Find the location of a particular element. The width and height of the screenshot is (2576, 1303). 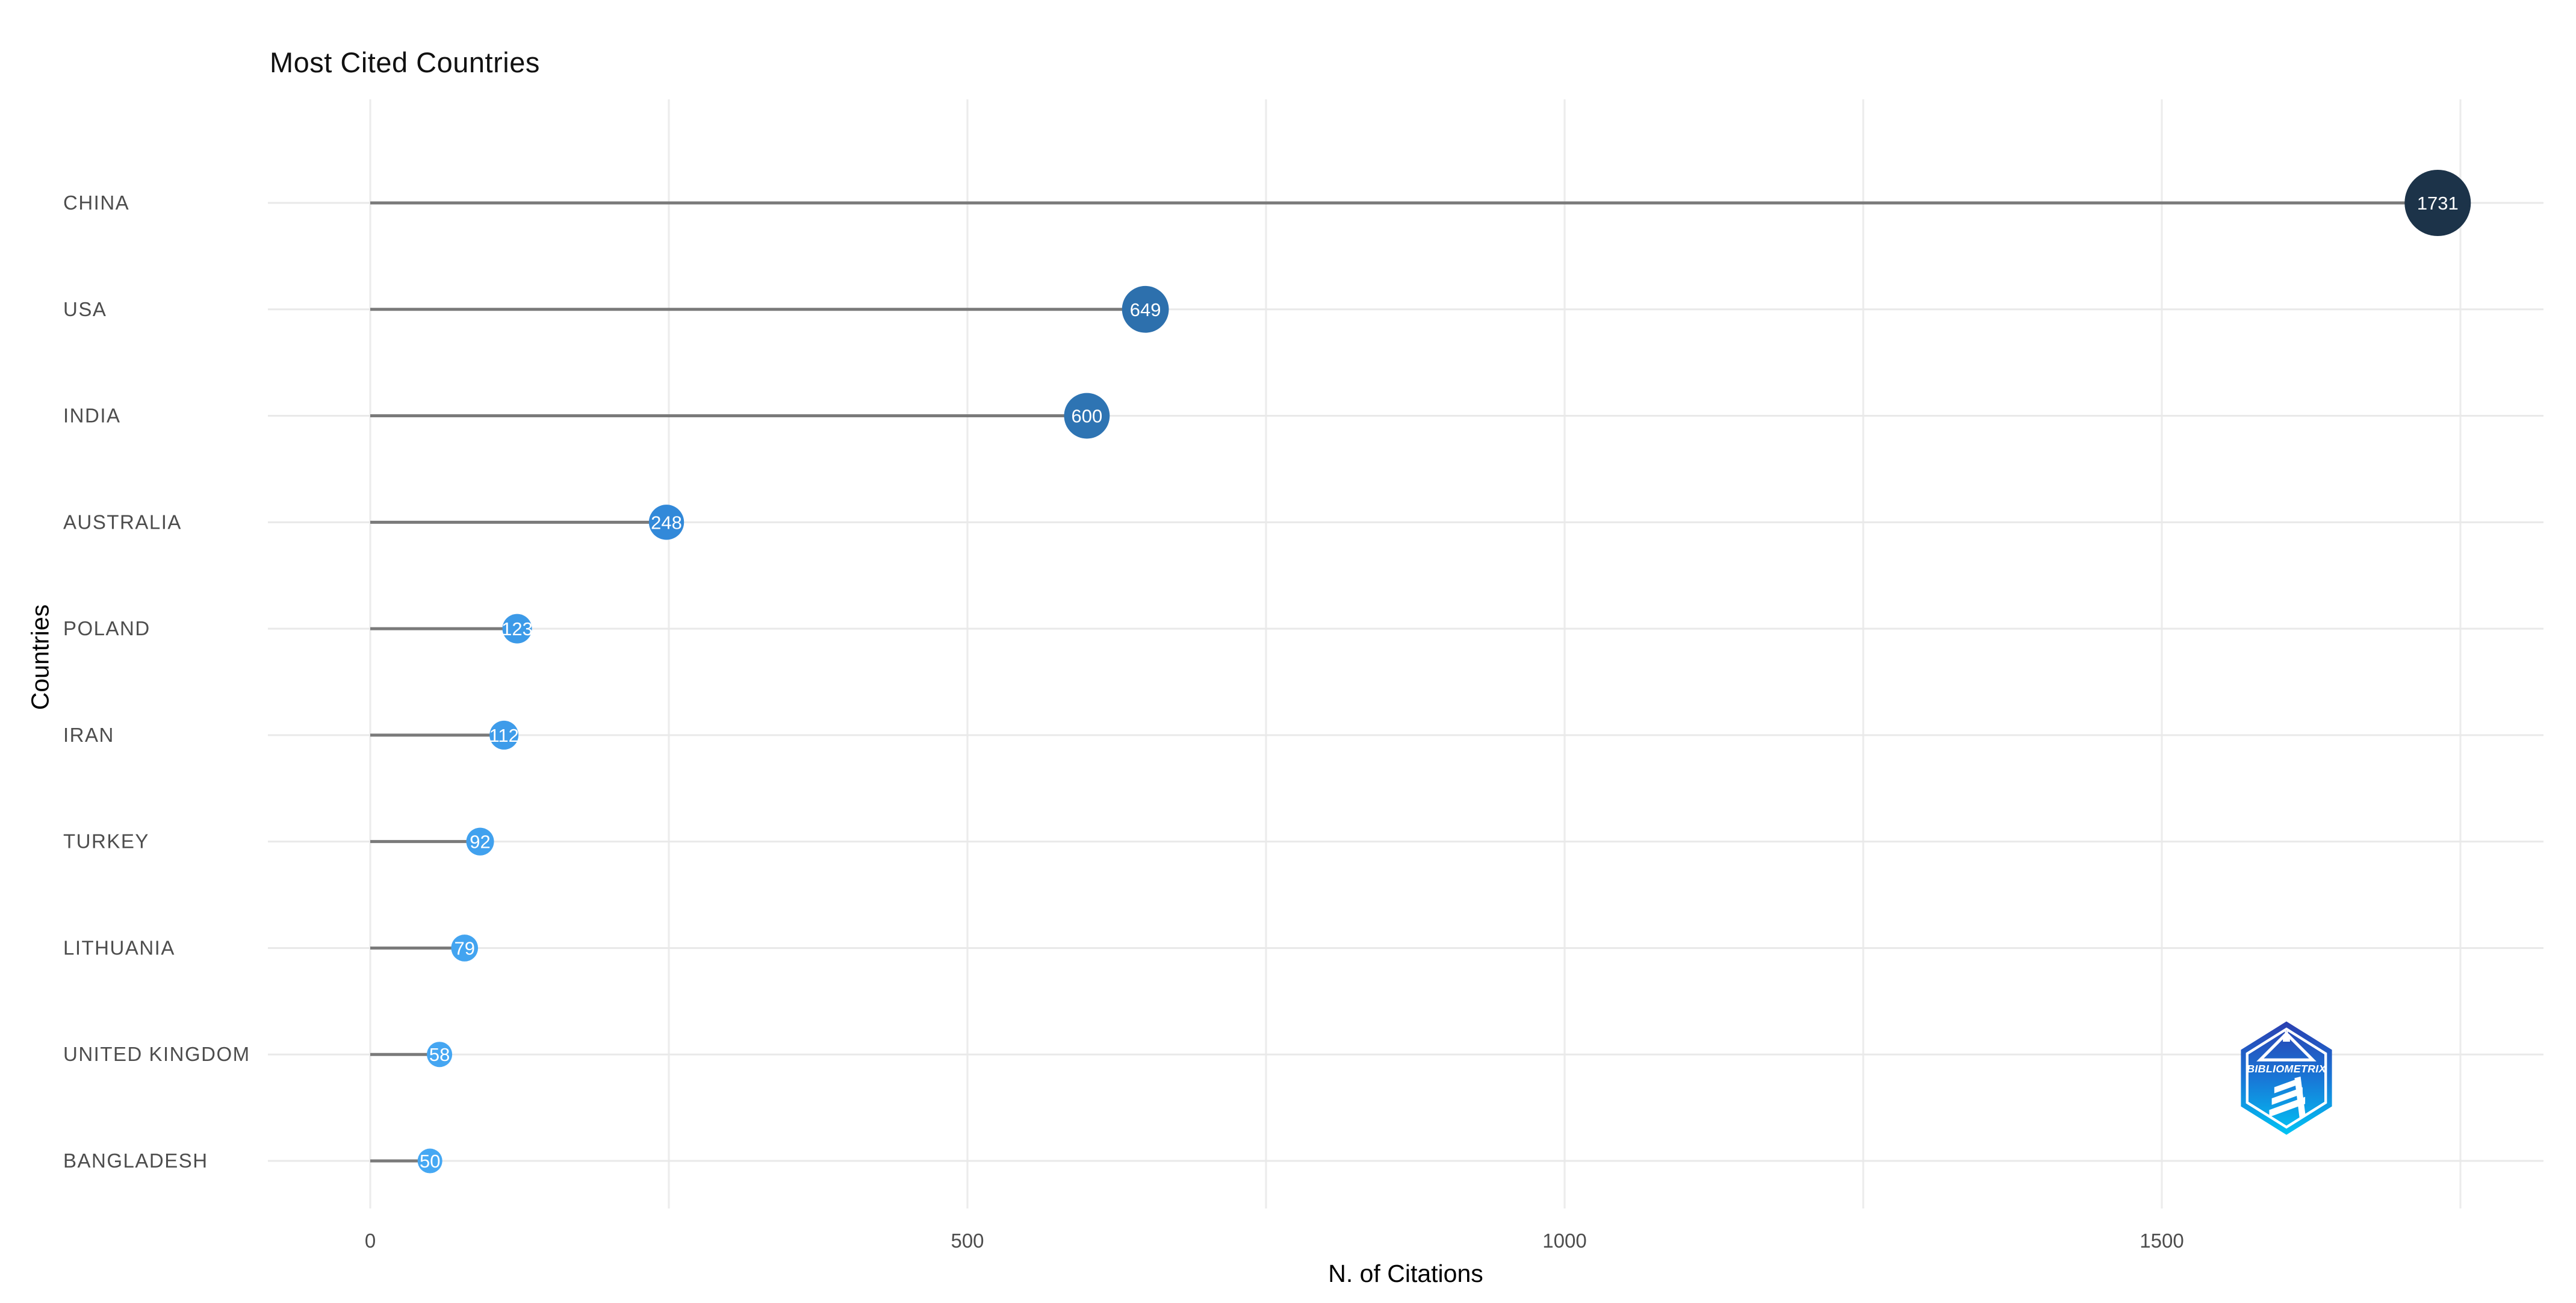

dot-value-label: 248 is located at coordinates (666, 522).